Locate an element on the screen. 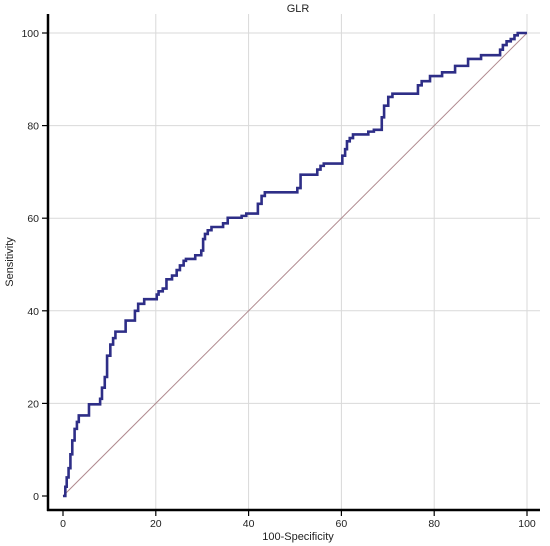  x-tick-label: 80 is located at coordinates (434, 524).